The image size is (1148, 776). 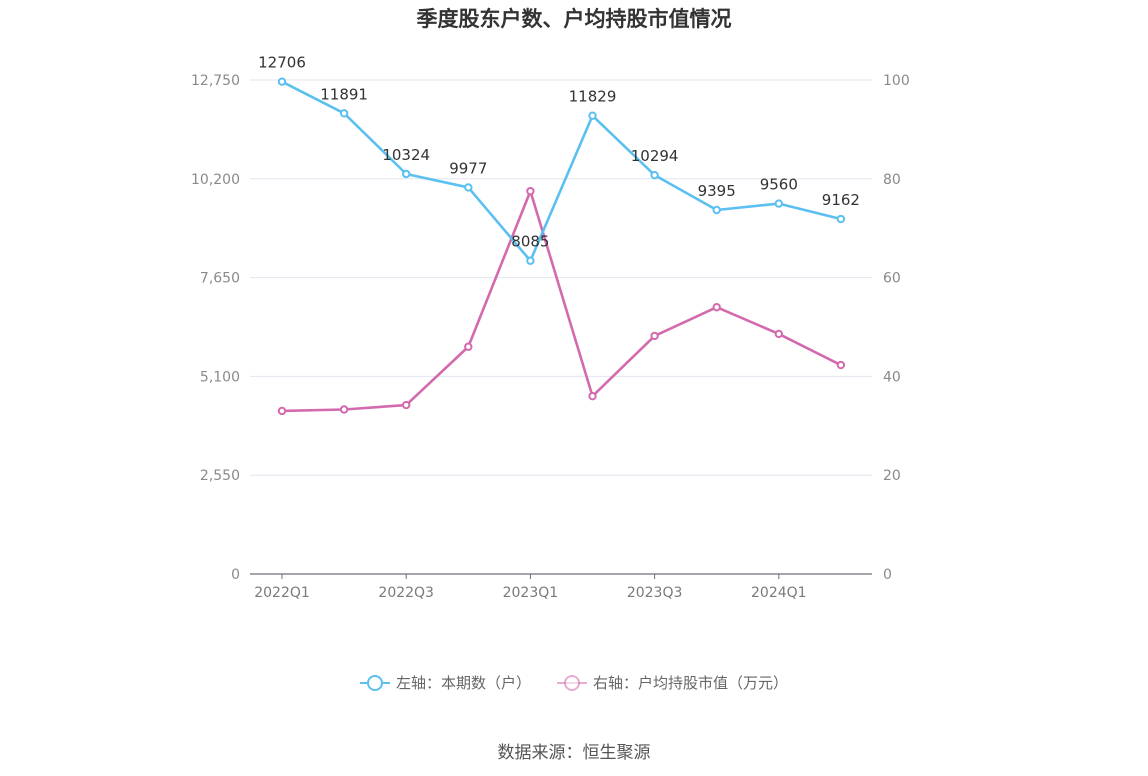 I want to click on source-note: 数据来源：恒生聚源, so click(x=574, y=753).